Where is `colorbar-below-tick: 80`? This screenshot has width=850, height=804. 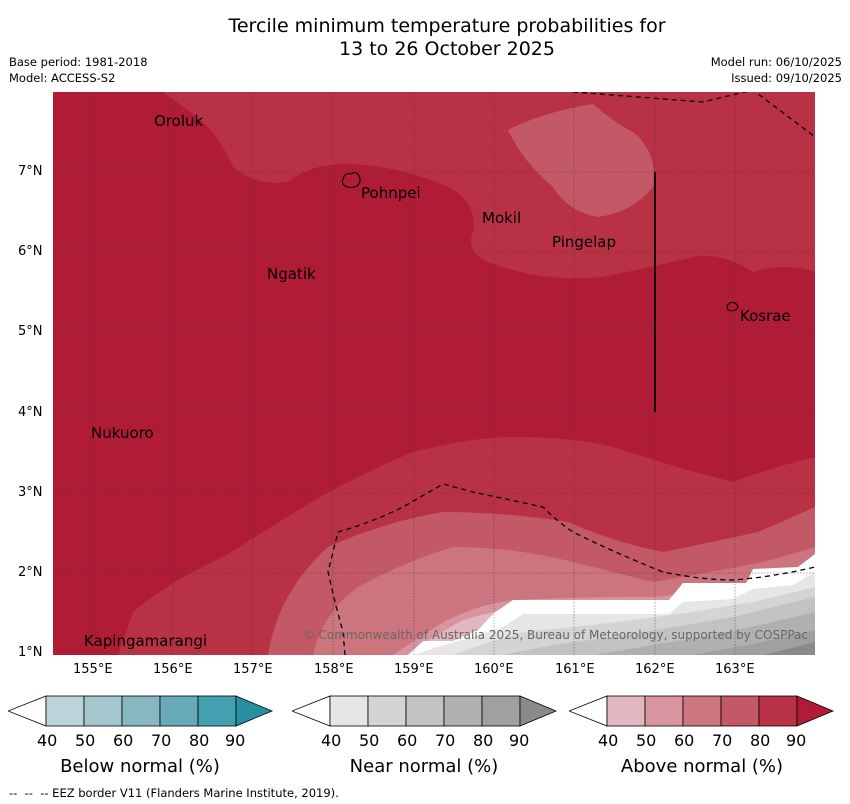 colorbar-below-tick: 80 is located at coordinates (199, 740).